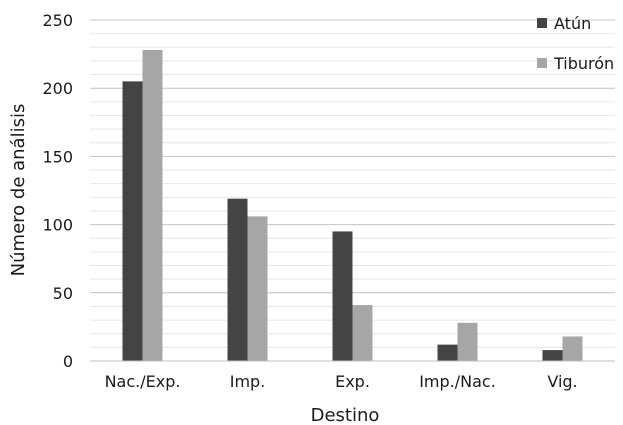 The image size is (623, 425). Describe the element at coordinates (57, 156) in the screenshot. I see `y-tick-label: 150` at that location.